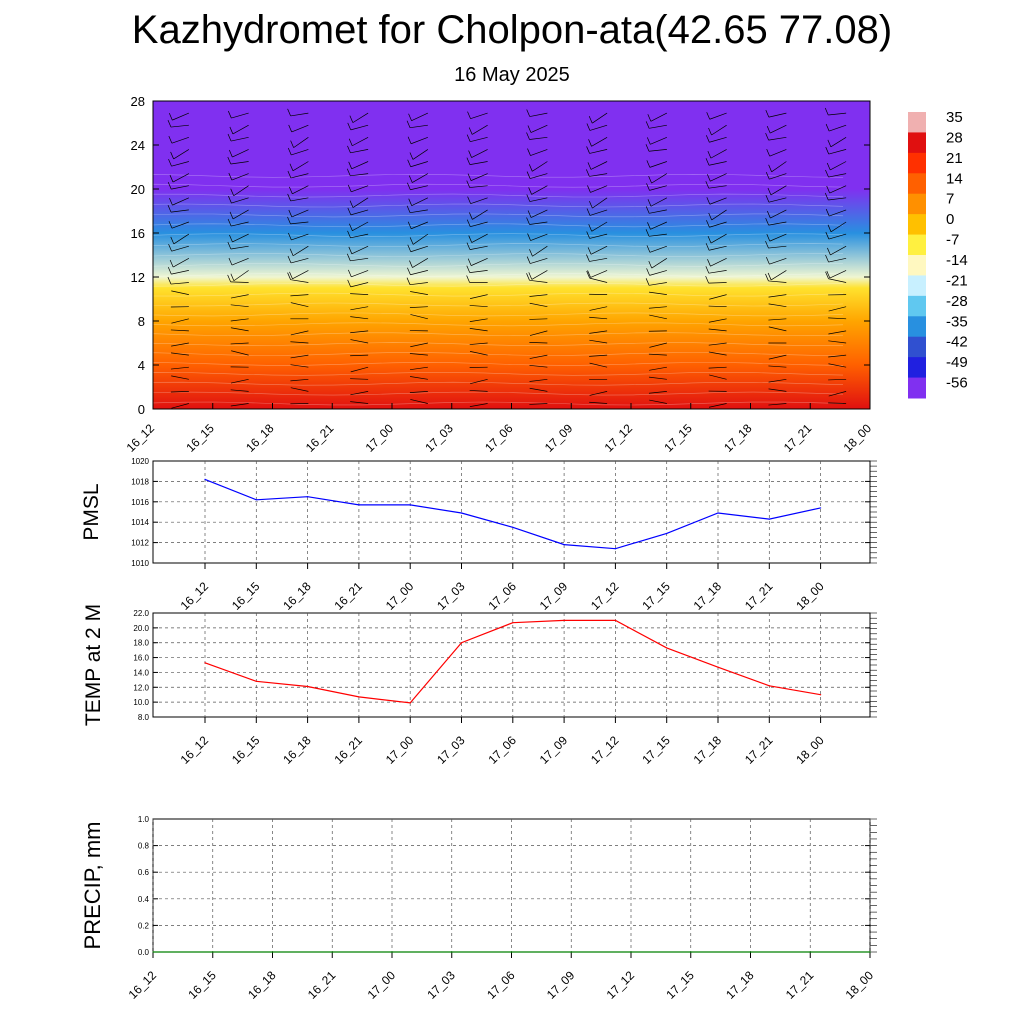  I want to click on x-tick-label: 17_03, so click(441, 985).